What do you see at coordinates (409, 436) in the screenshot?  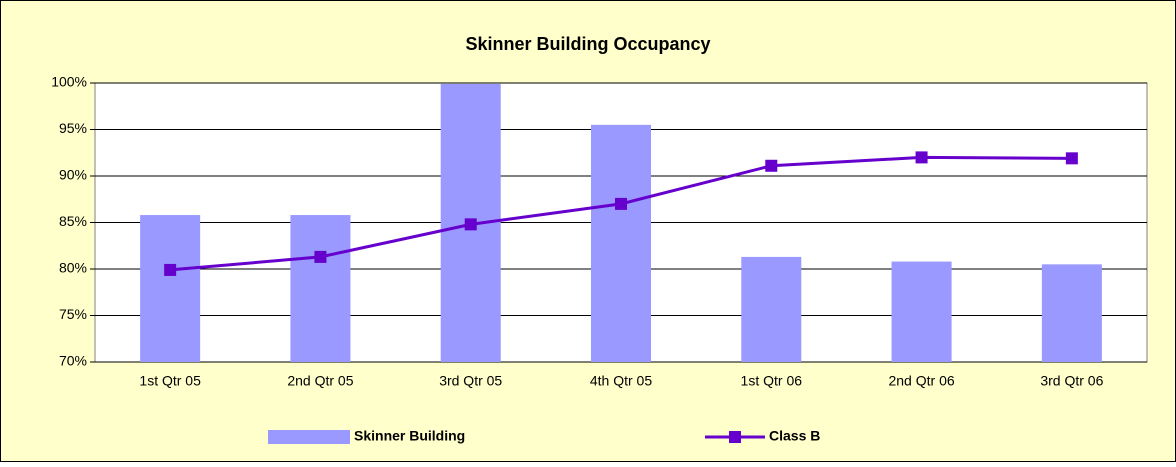 I see `legend-label: Skinner Building` at bounding box center [409, 436].